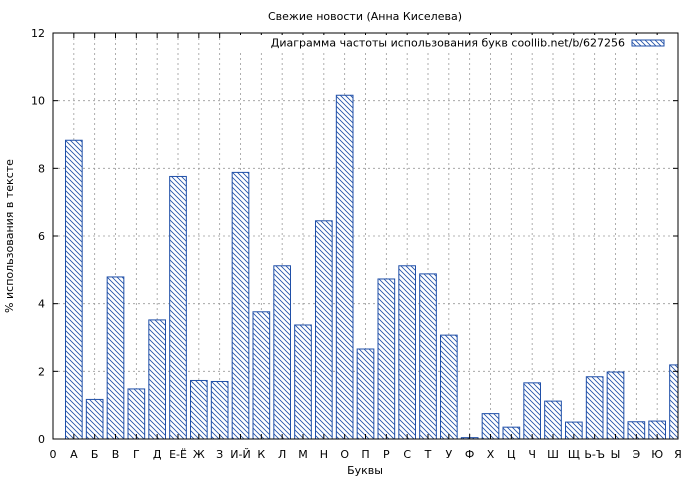  Describe the element at coordinates (95, 454) in the screenshot. I see `x-tick-label: Б` at that location.